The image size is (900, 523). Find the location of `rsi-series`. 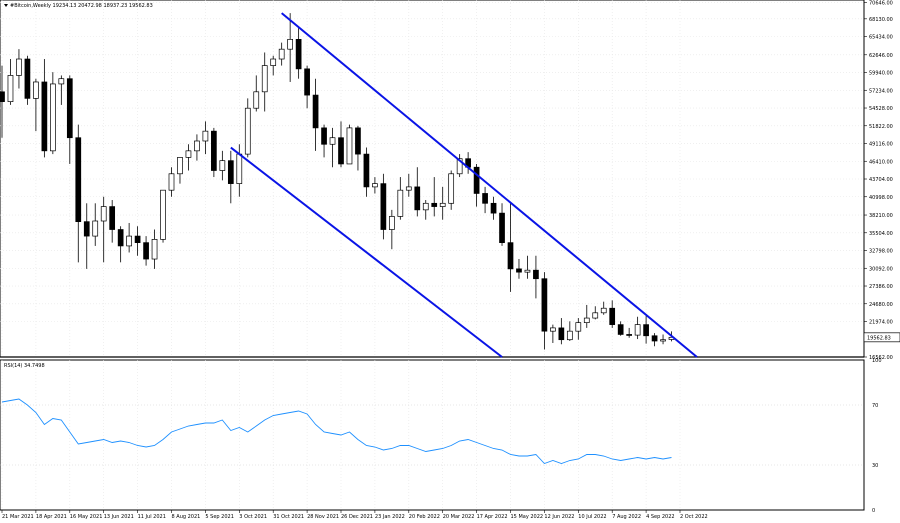

rsi-series is located at coordinates (336, 431).